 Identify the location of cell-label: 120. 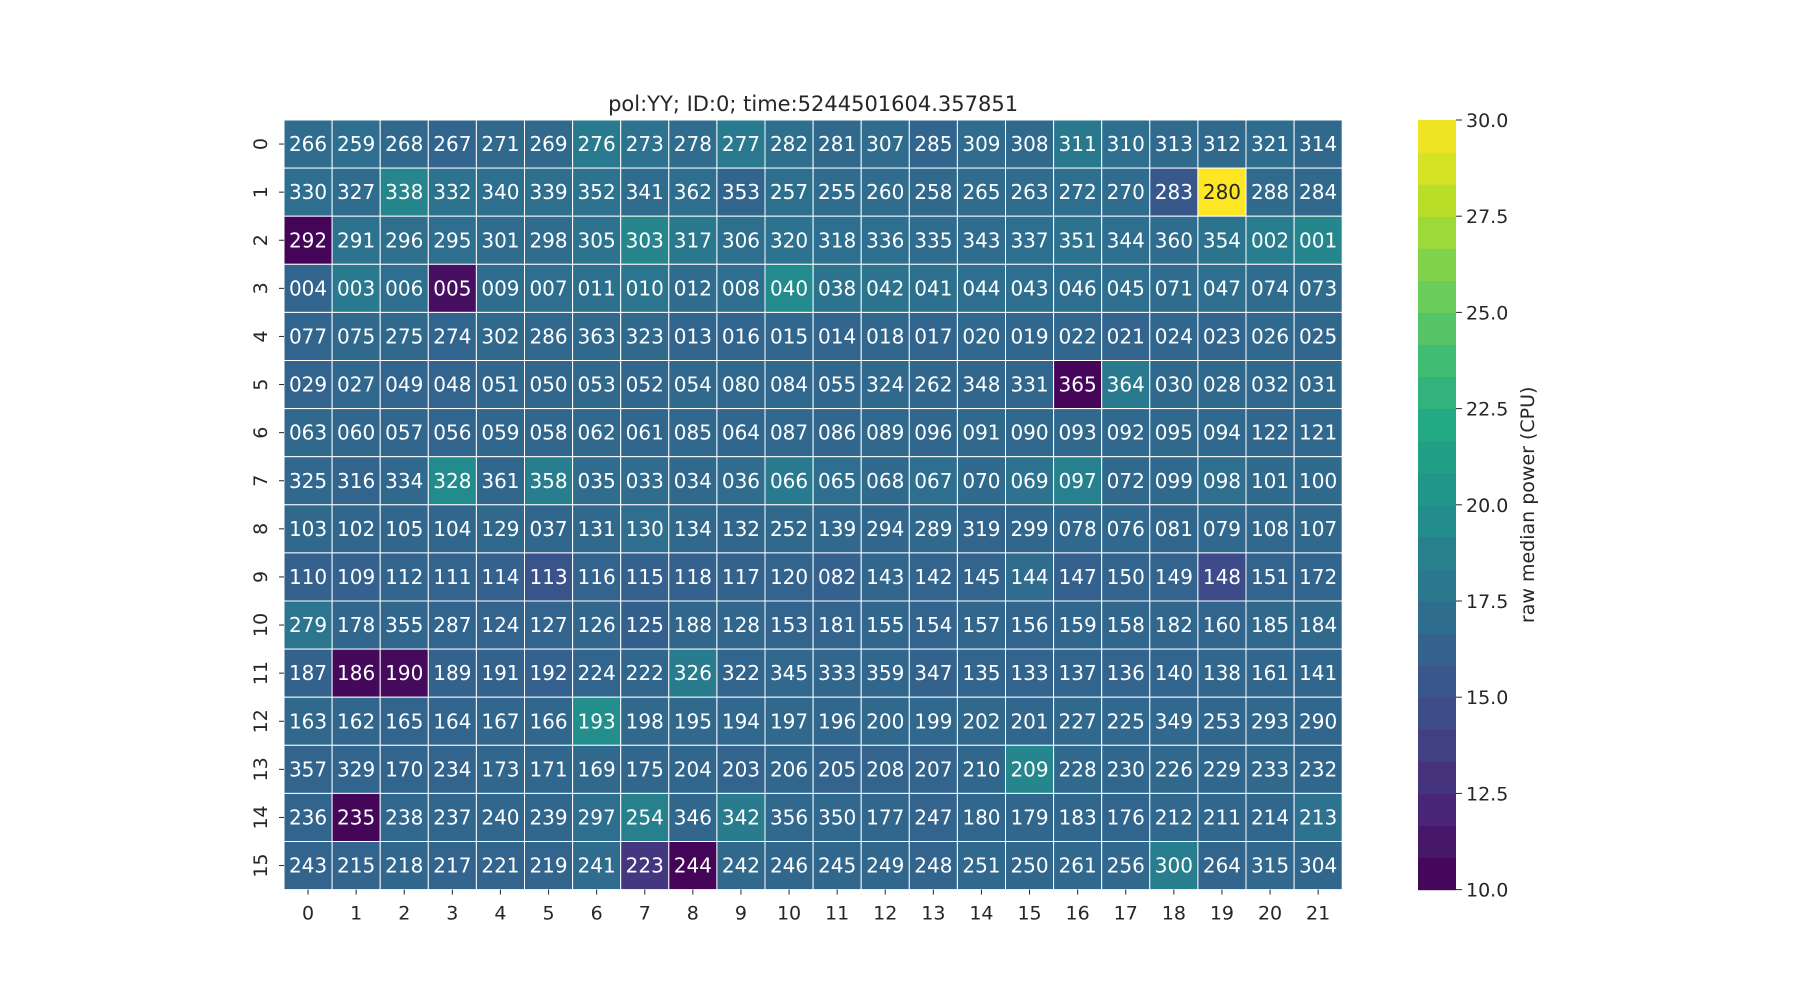
(789, 577).